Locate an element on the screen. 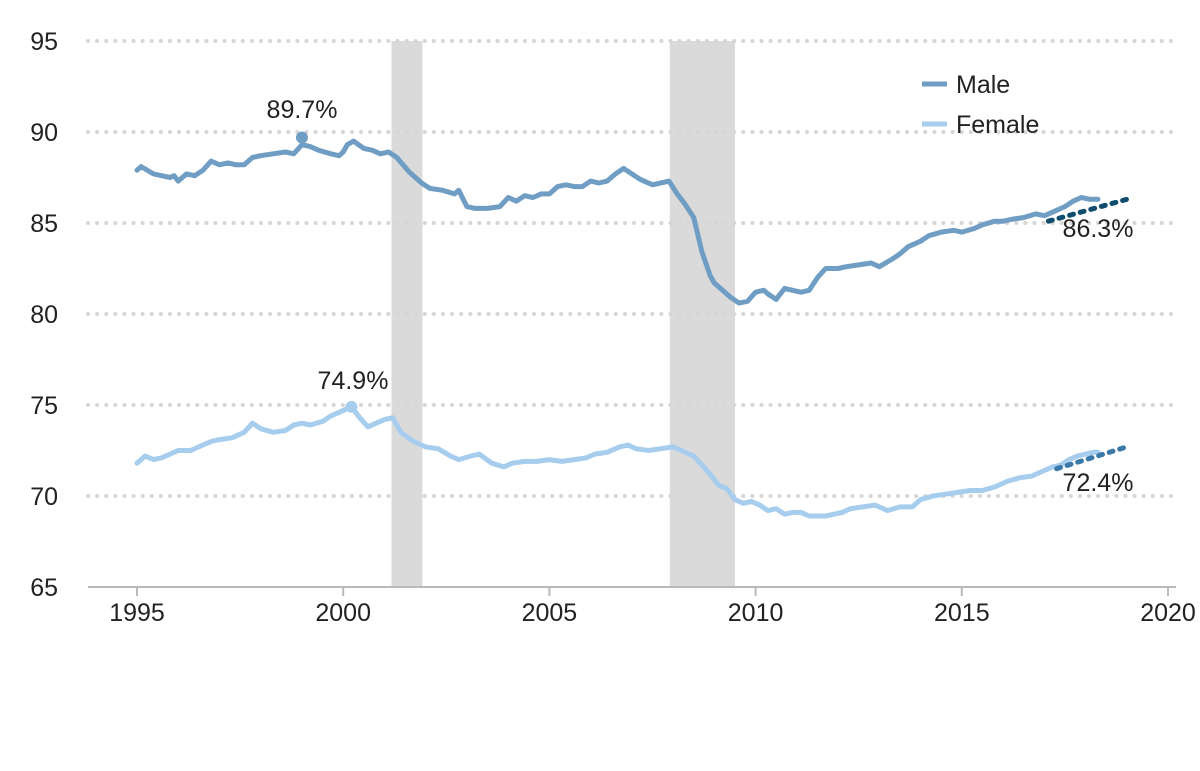 Image resolution: width=1200 pixels, height=771 pixels. x-tick-label: 2010 is located at coordinates (756, 613).